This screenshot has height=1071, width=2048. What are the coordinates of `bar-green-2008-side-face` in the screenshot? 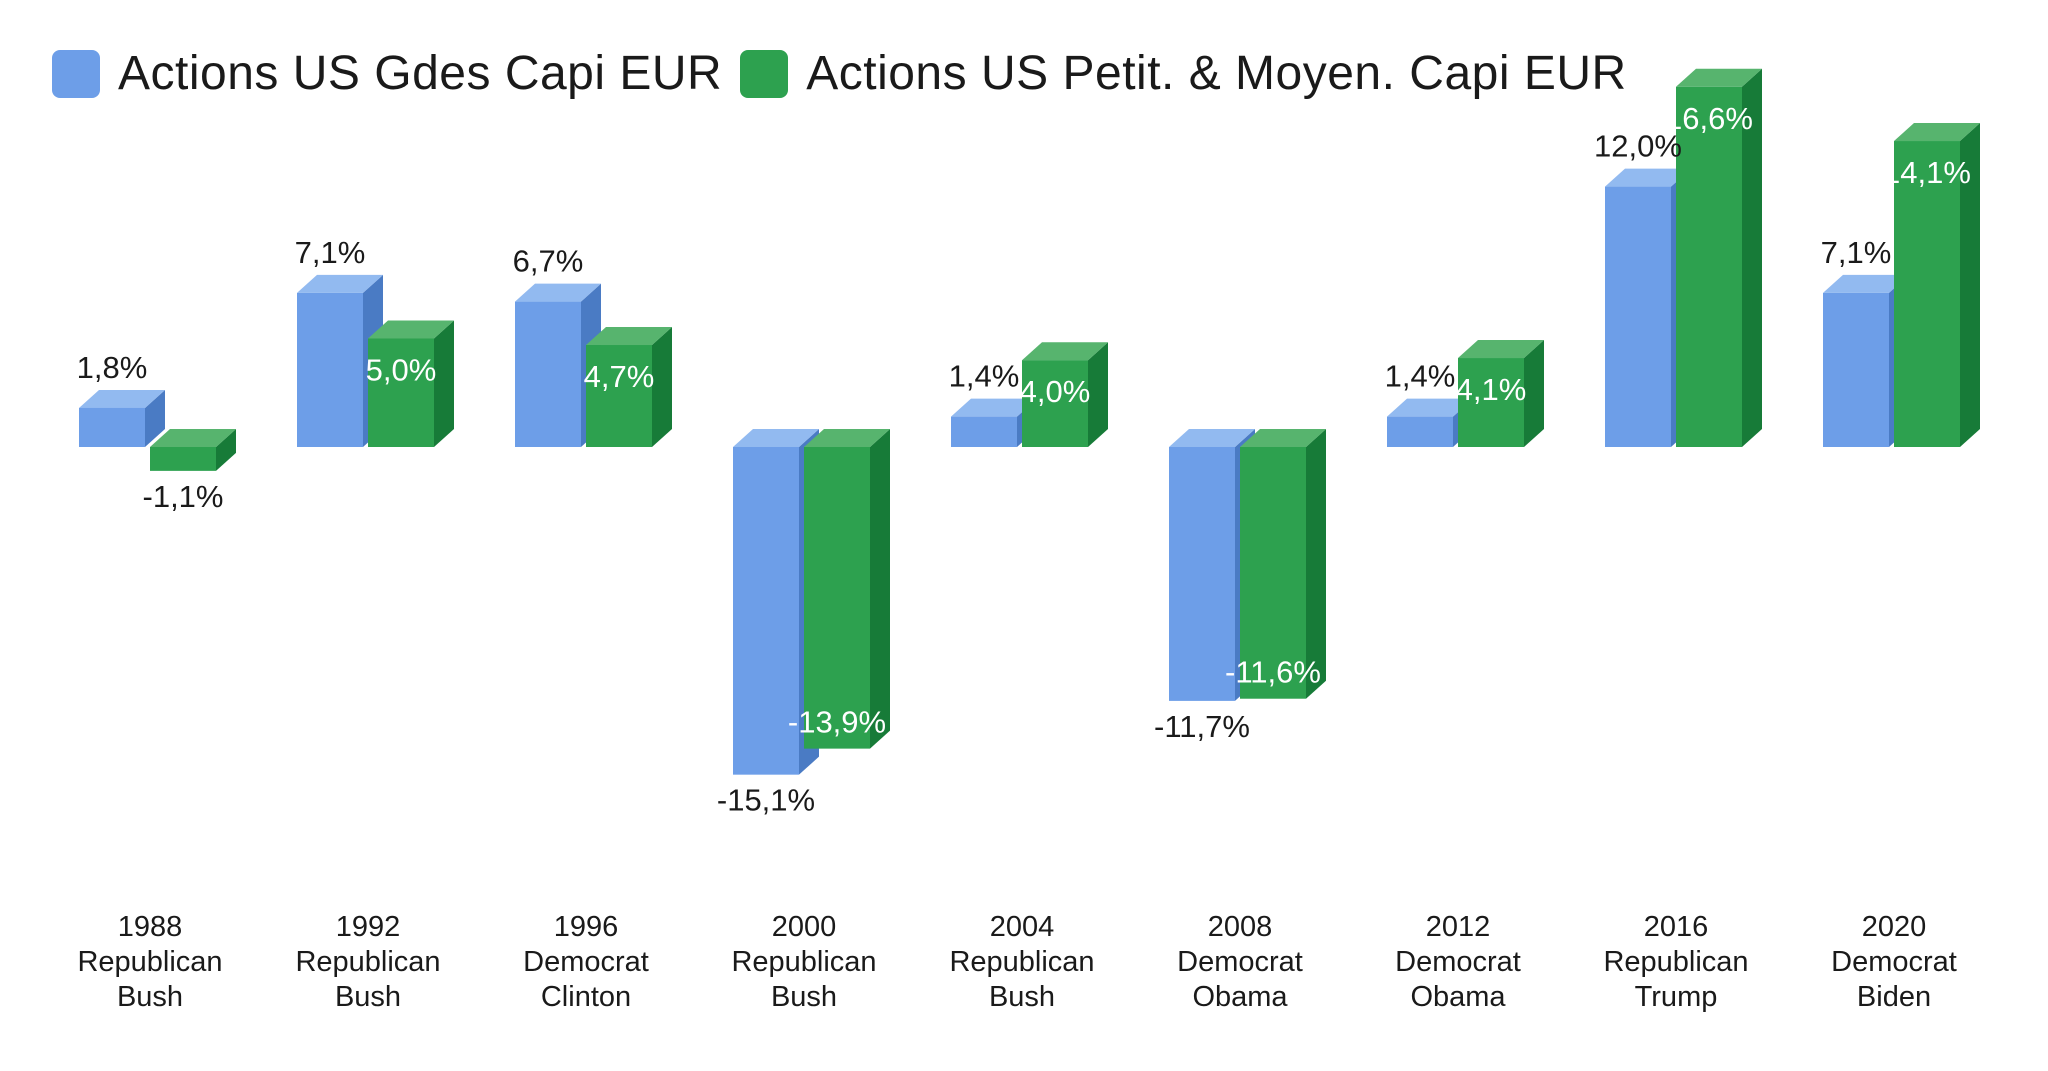 It's located at (1316, 564).